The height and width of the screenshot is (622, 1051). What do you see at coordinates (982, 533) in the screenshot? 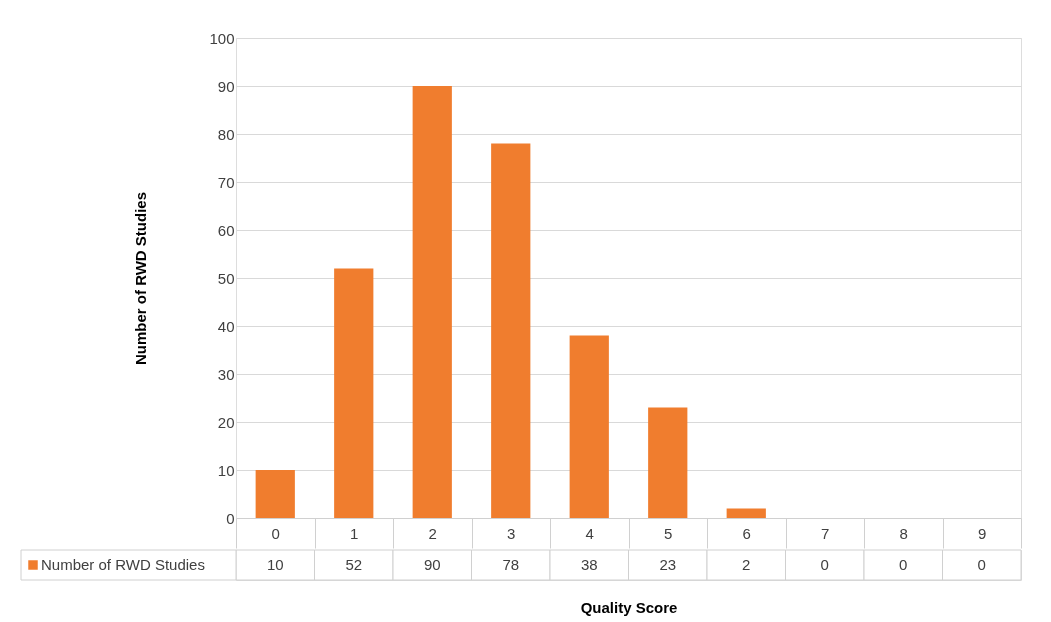
I see `x-tick-label: 9` at bounding box center [982, 533].